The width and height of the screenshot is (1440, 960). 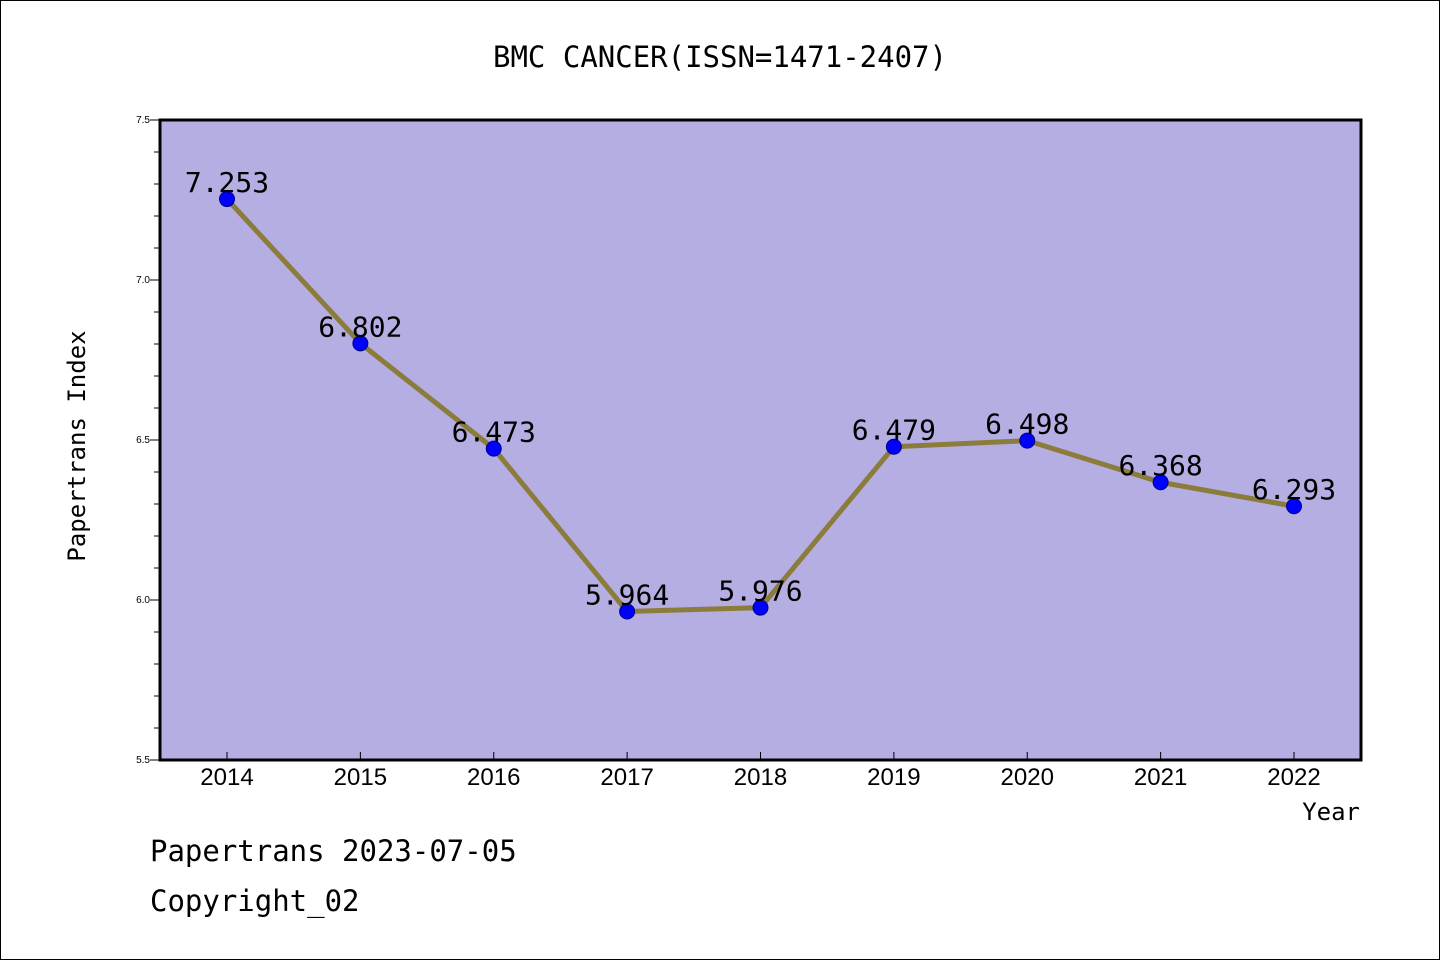 What do you see at coordinates (360, 777) in the screenshot?
I see `x-tick-label: 2015` at bounding box center [360, 777].